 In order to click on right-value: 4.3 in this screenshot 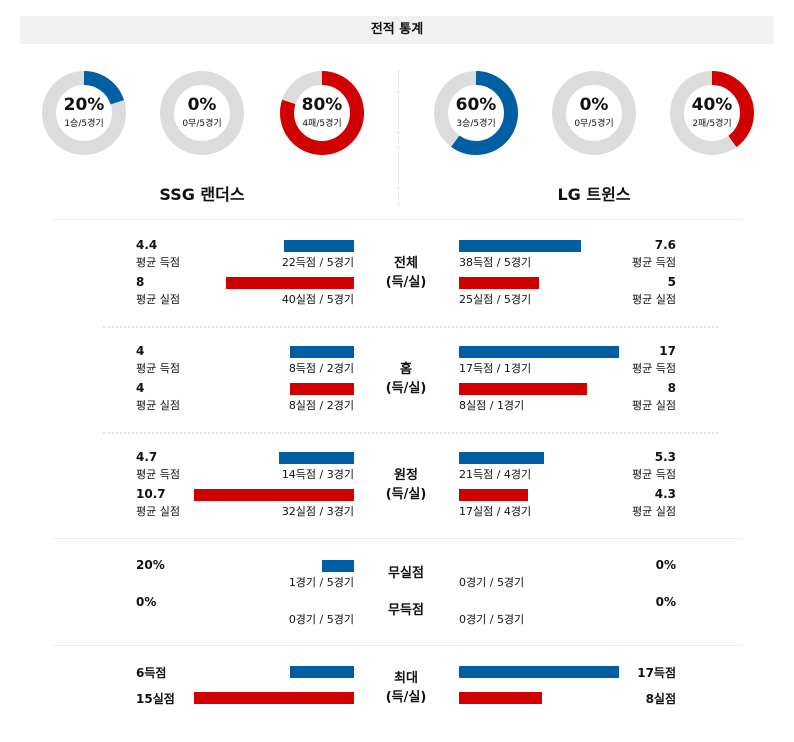, I will do `click(665, 494)`.